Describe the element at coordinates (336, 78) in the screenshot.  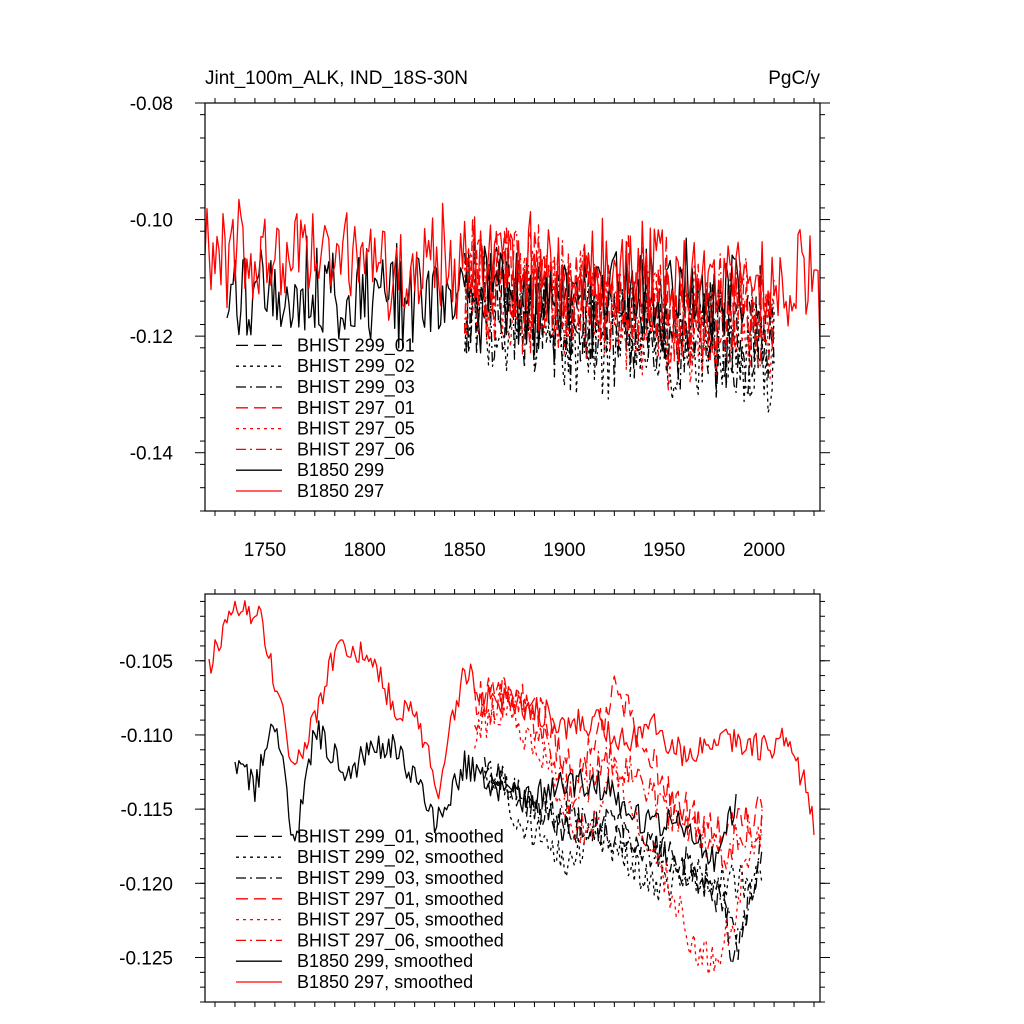
I see `chart-title: Jint_100m_ALK, IND_18S-30N` at that location.